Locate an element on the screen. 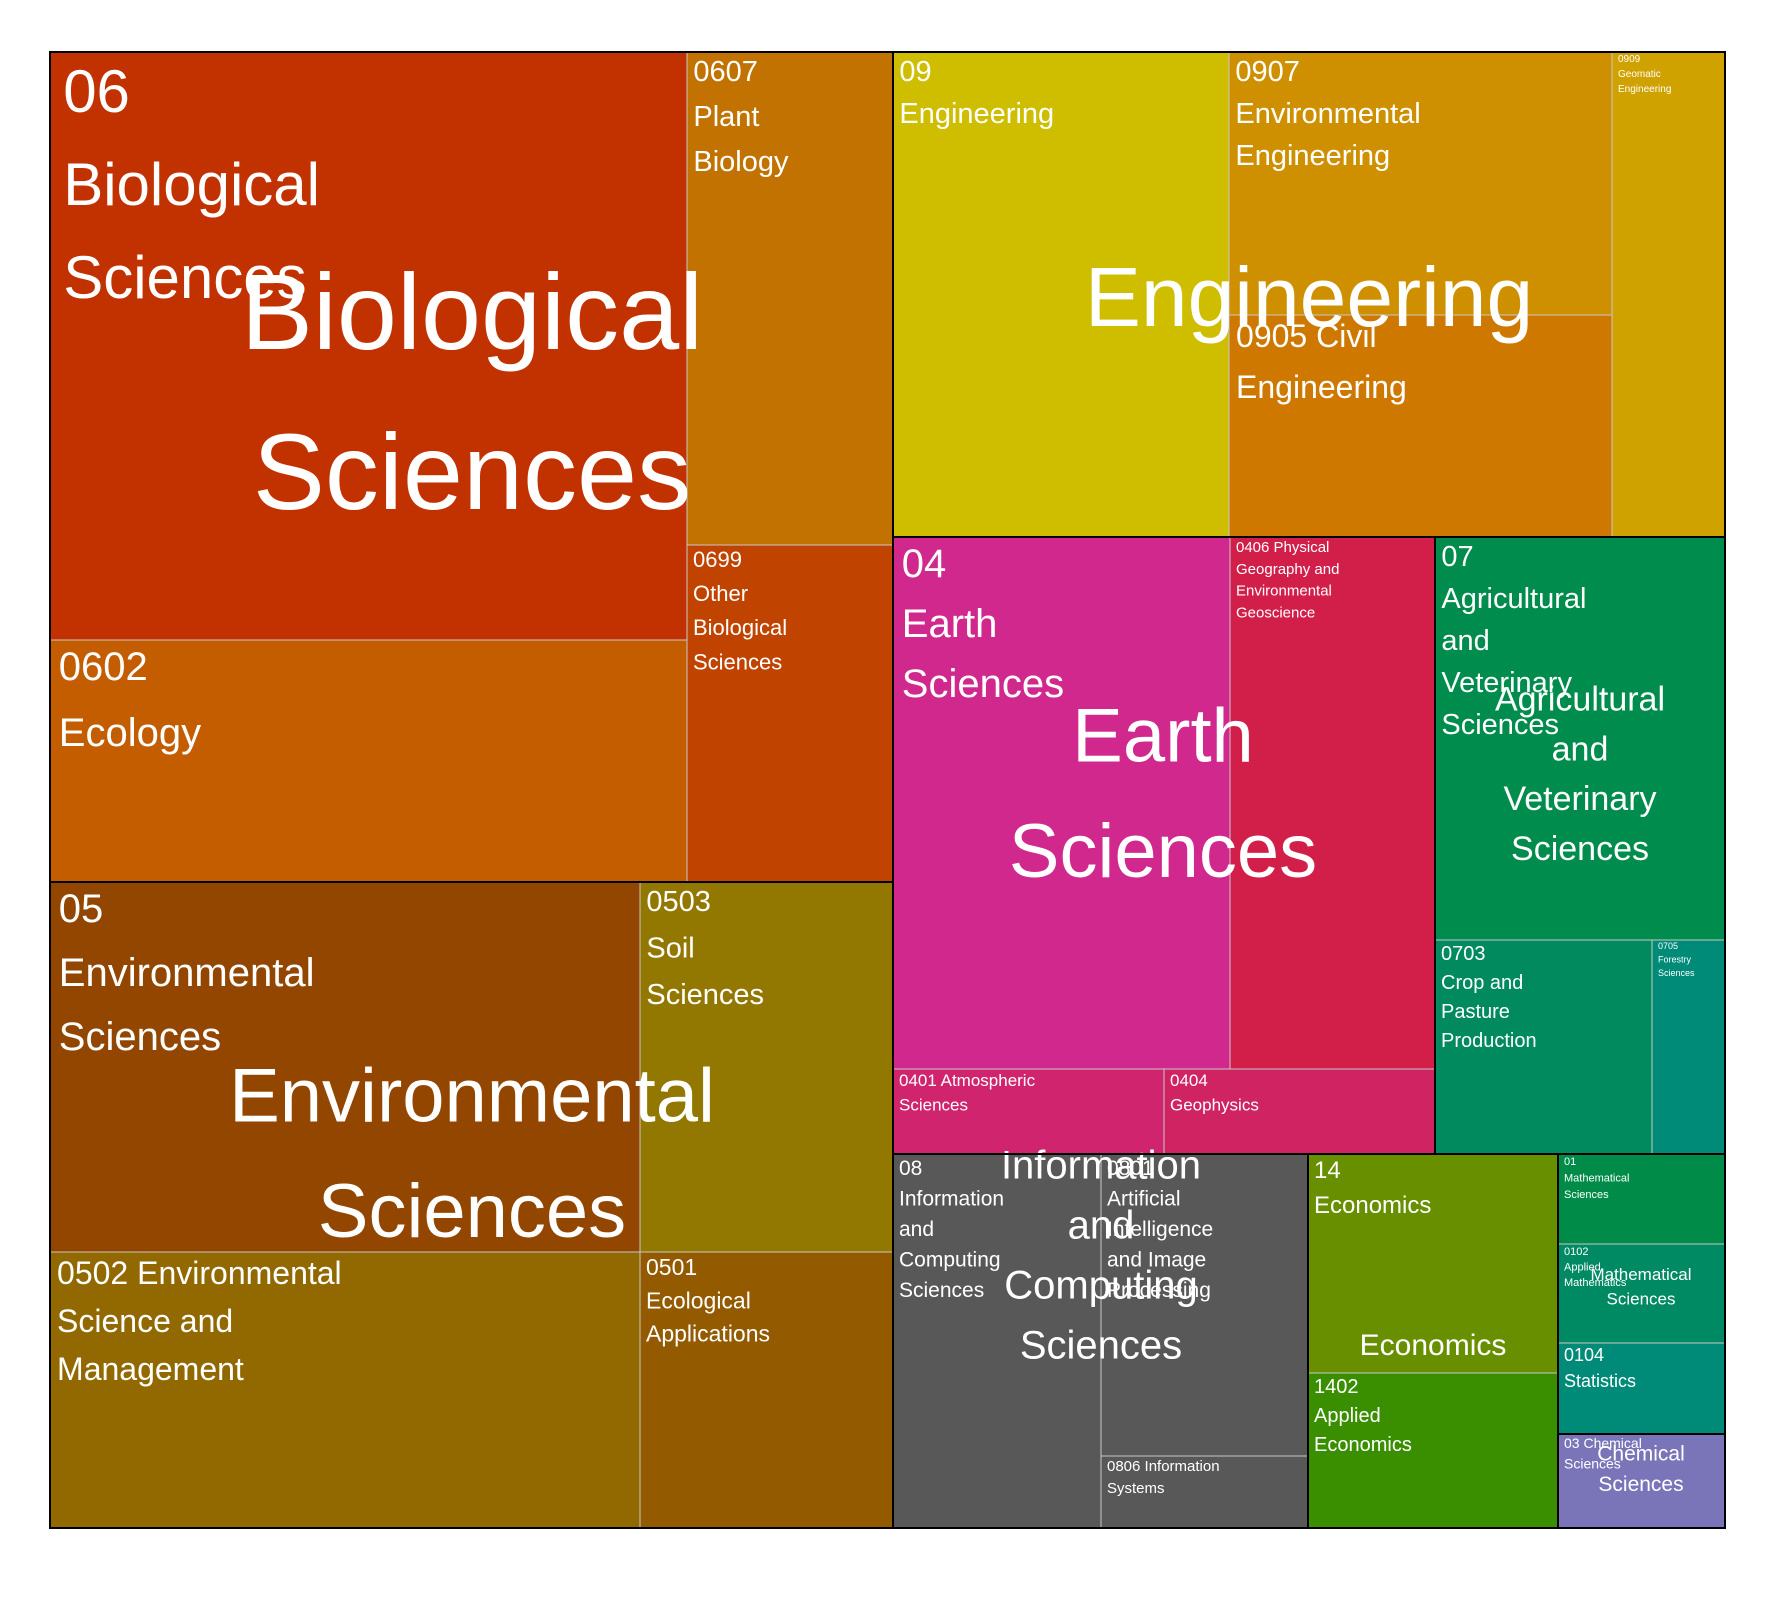 The width and height of the screenshot is (1786, 1620). tile-05-environmental-sciences is located at coordinates (345, 1067).